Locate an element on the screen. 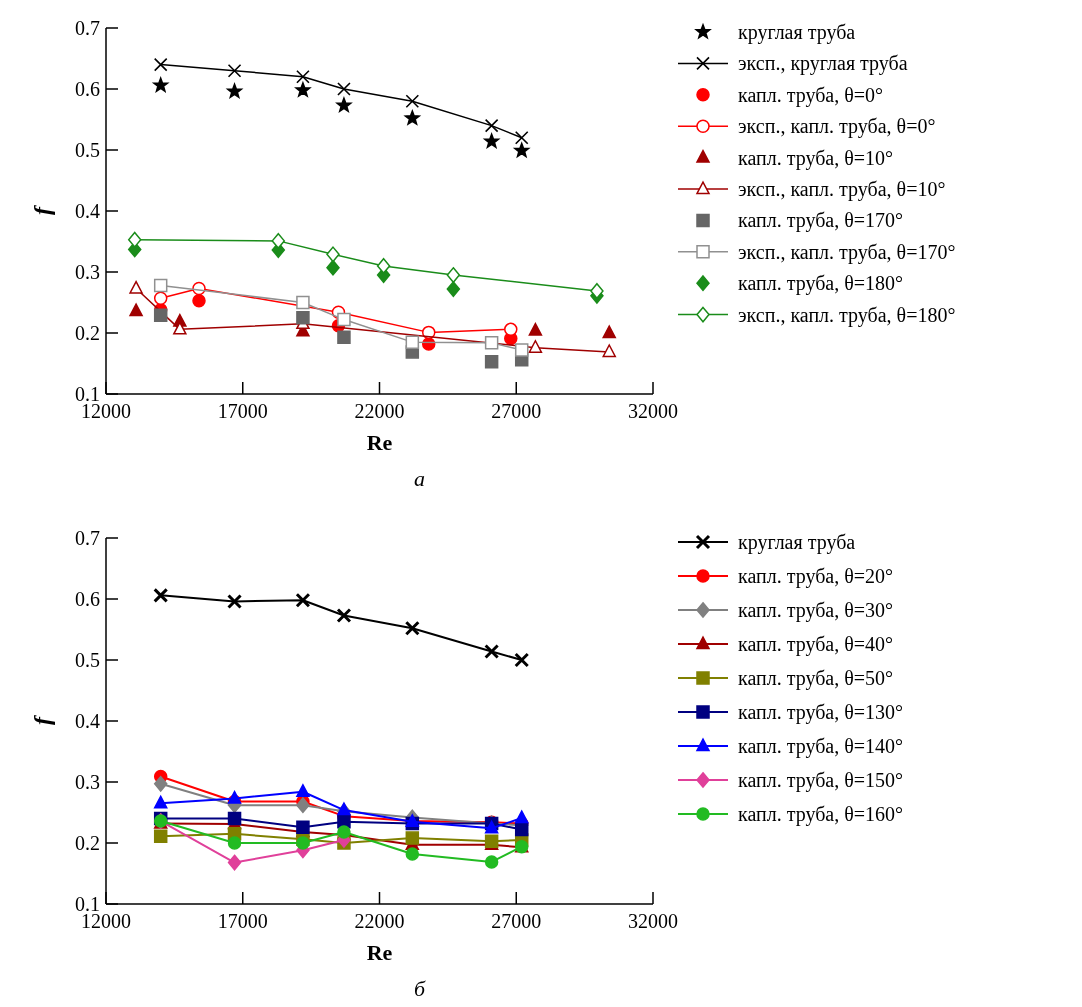 This screenshot has width=1082, height=1007. legend-label: эксп., капл. труба, θ=10° is located at coordinates (842, 189).